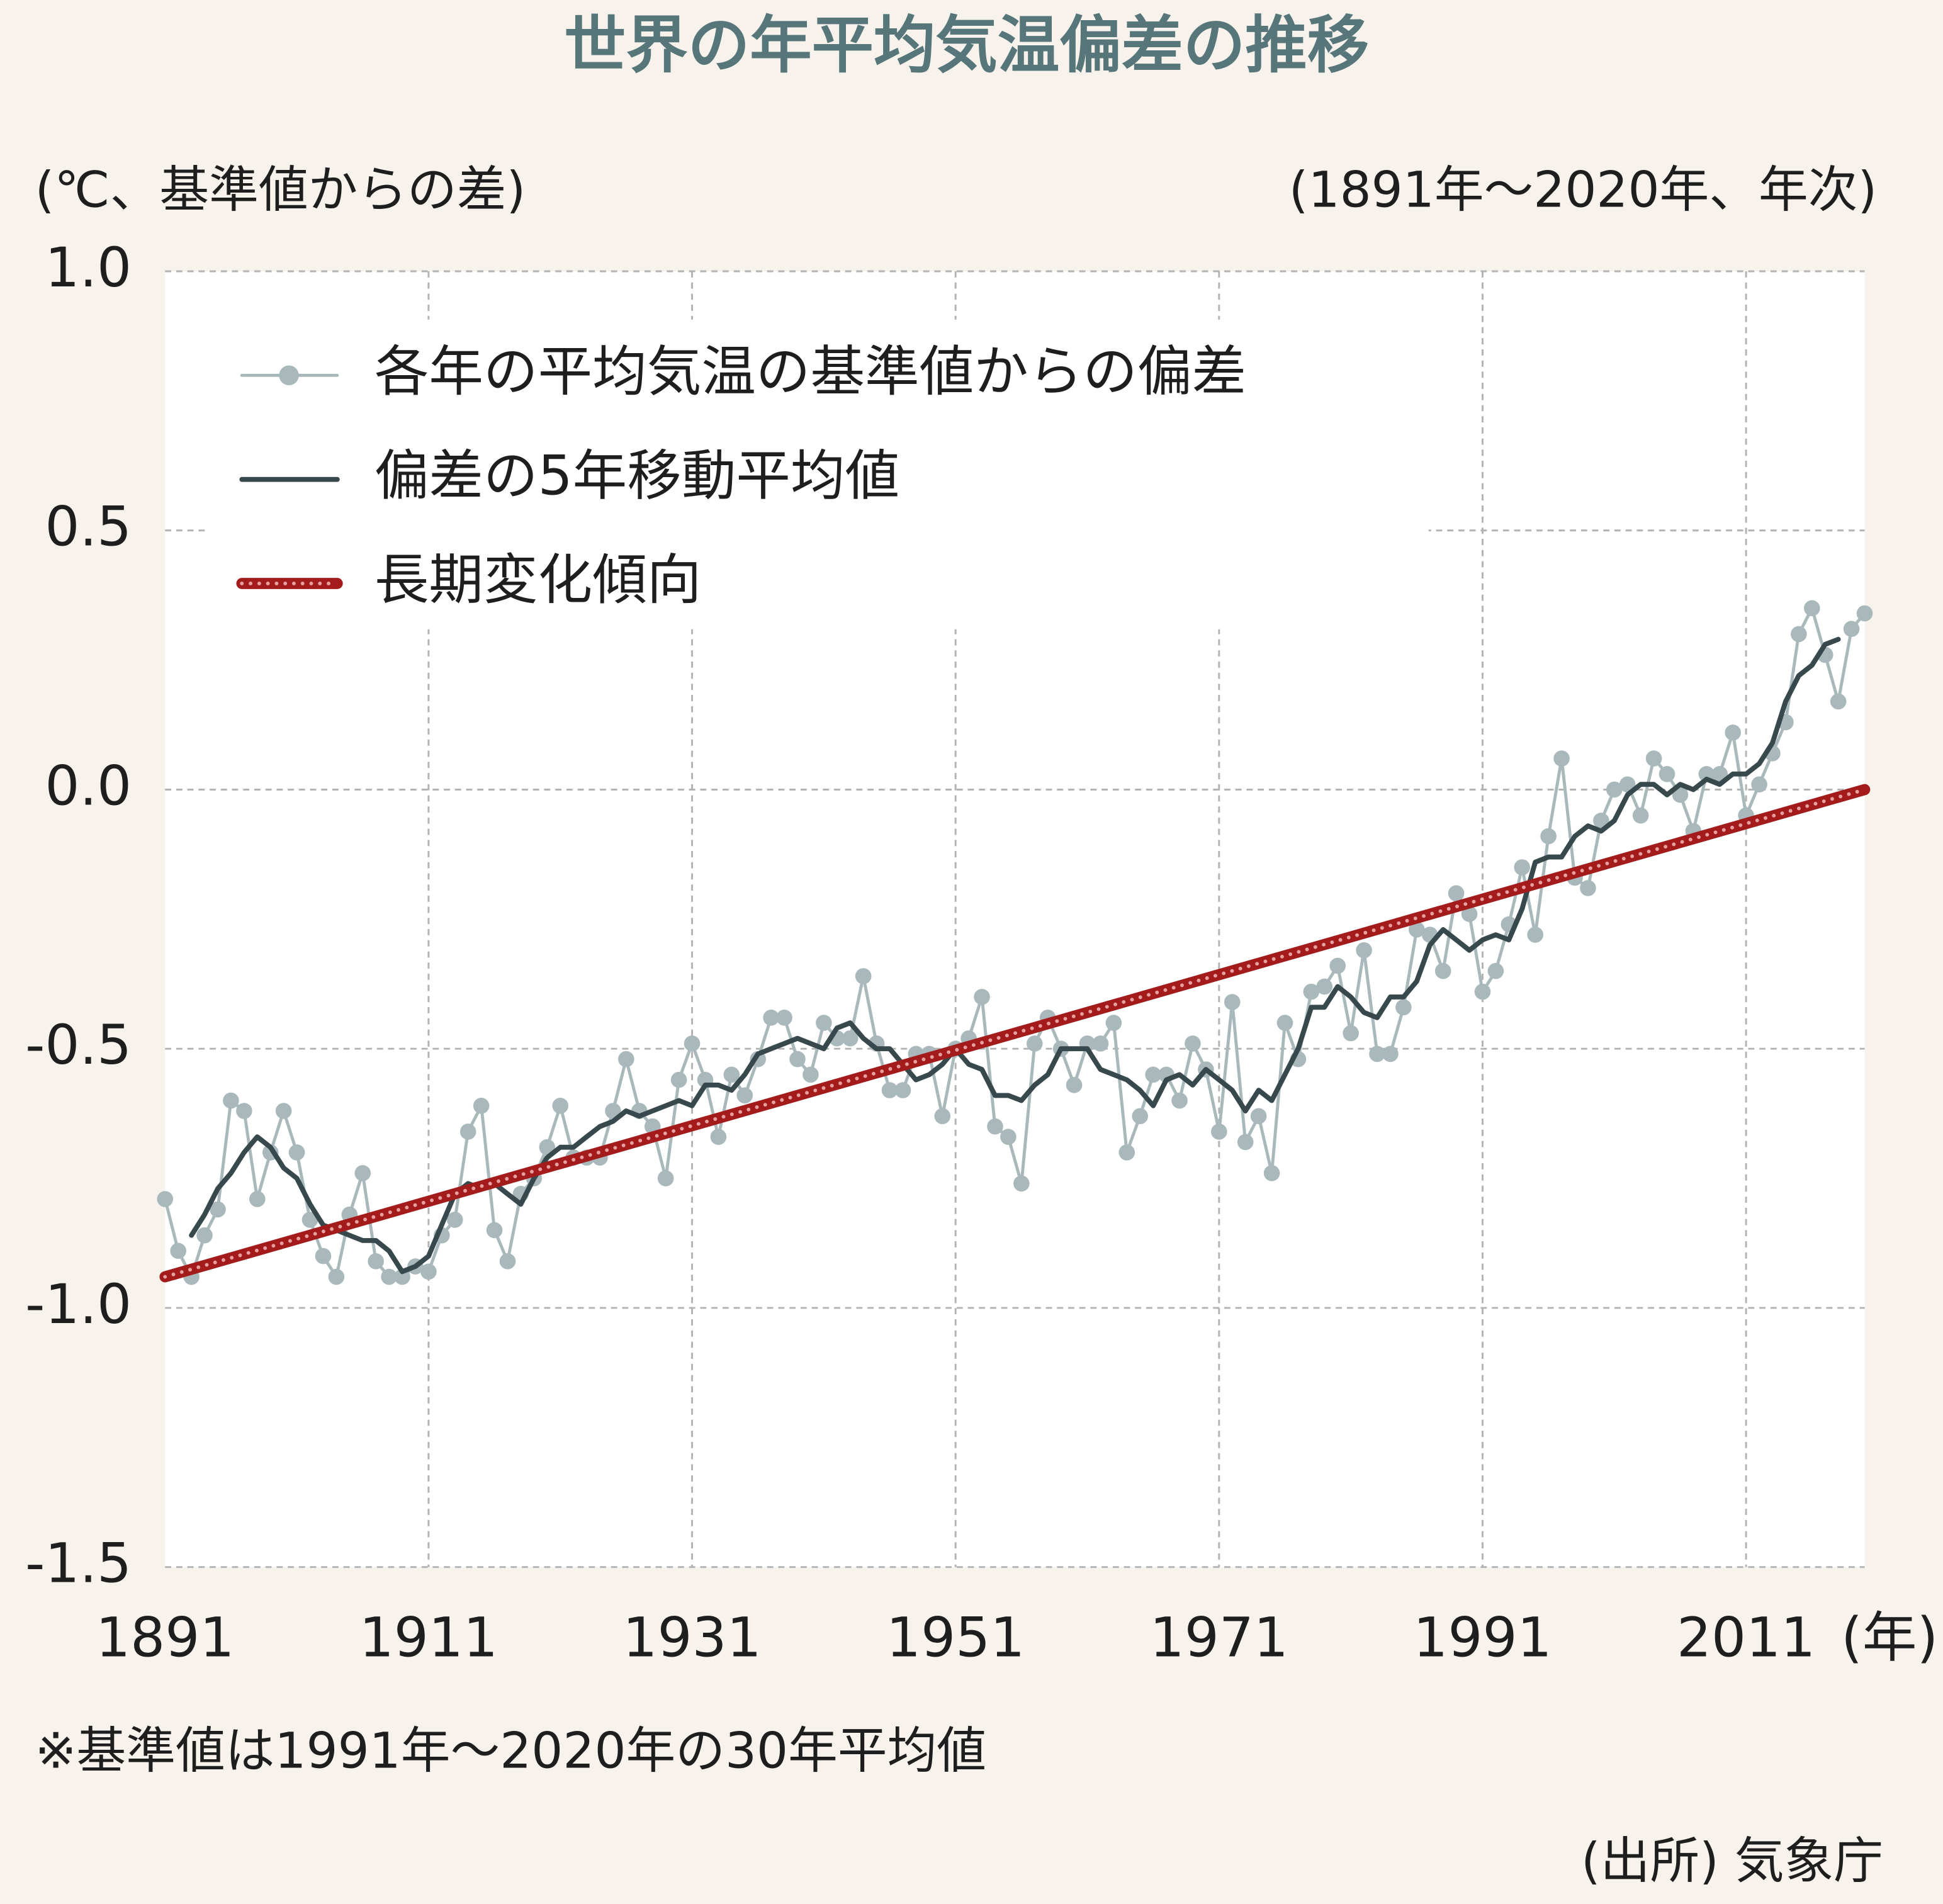 Image resolution: width=1943 pixels, height=1904 pixels. I want to click on y-tick-label: -1.0, so click(78, 1304).